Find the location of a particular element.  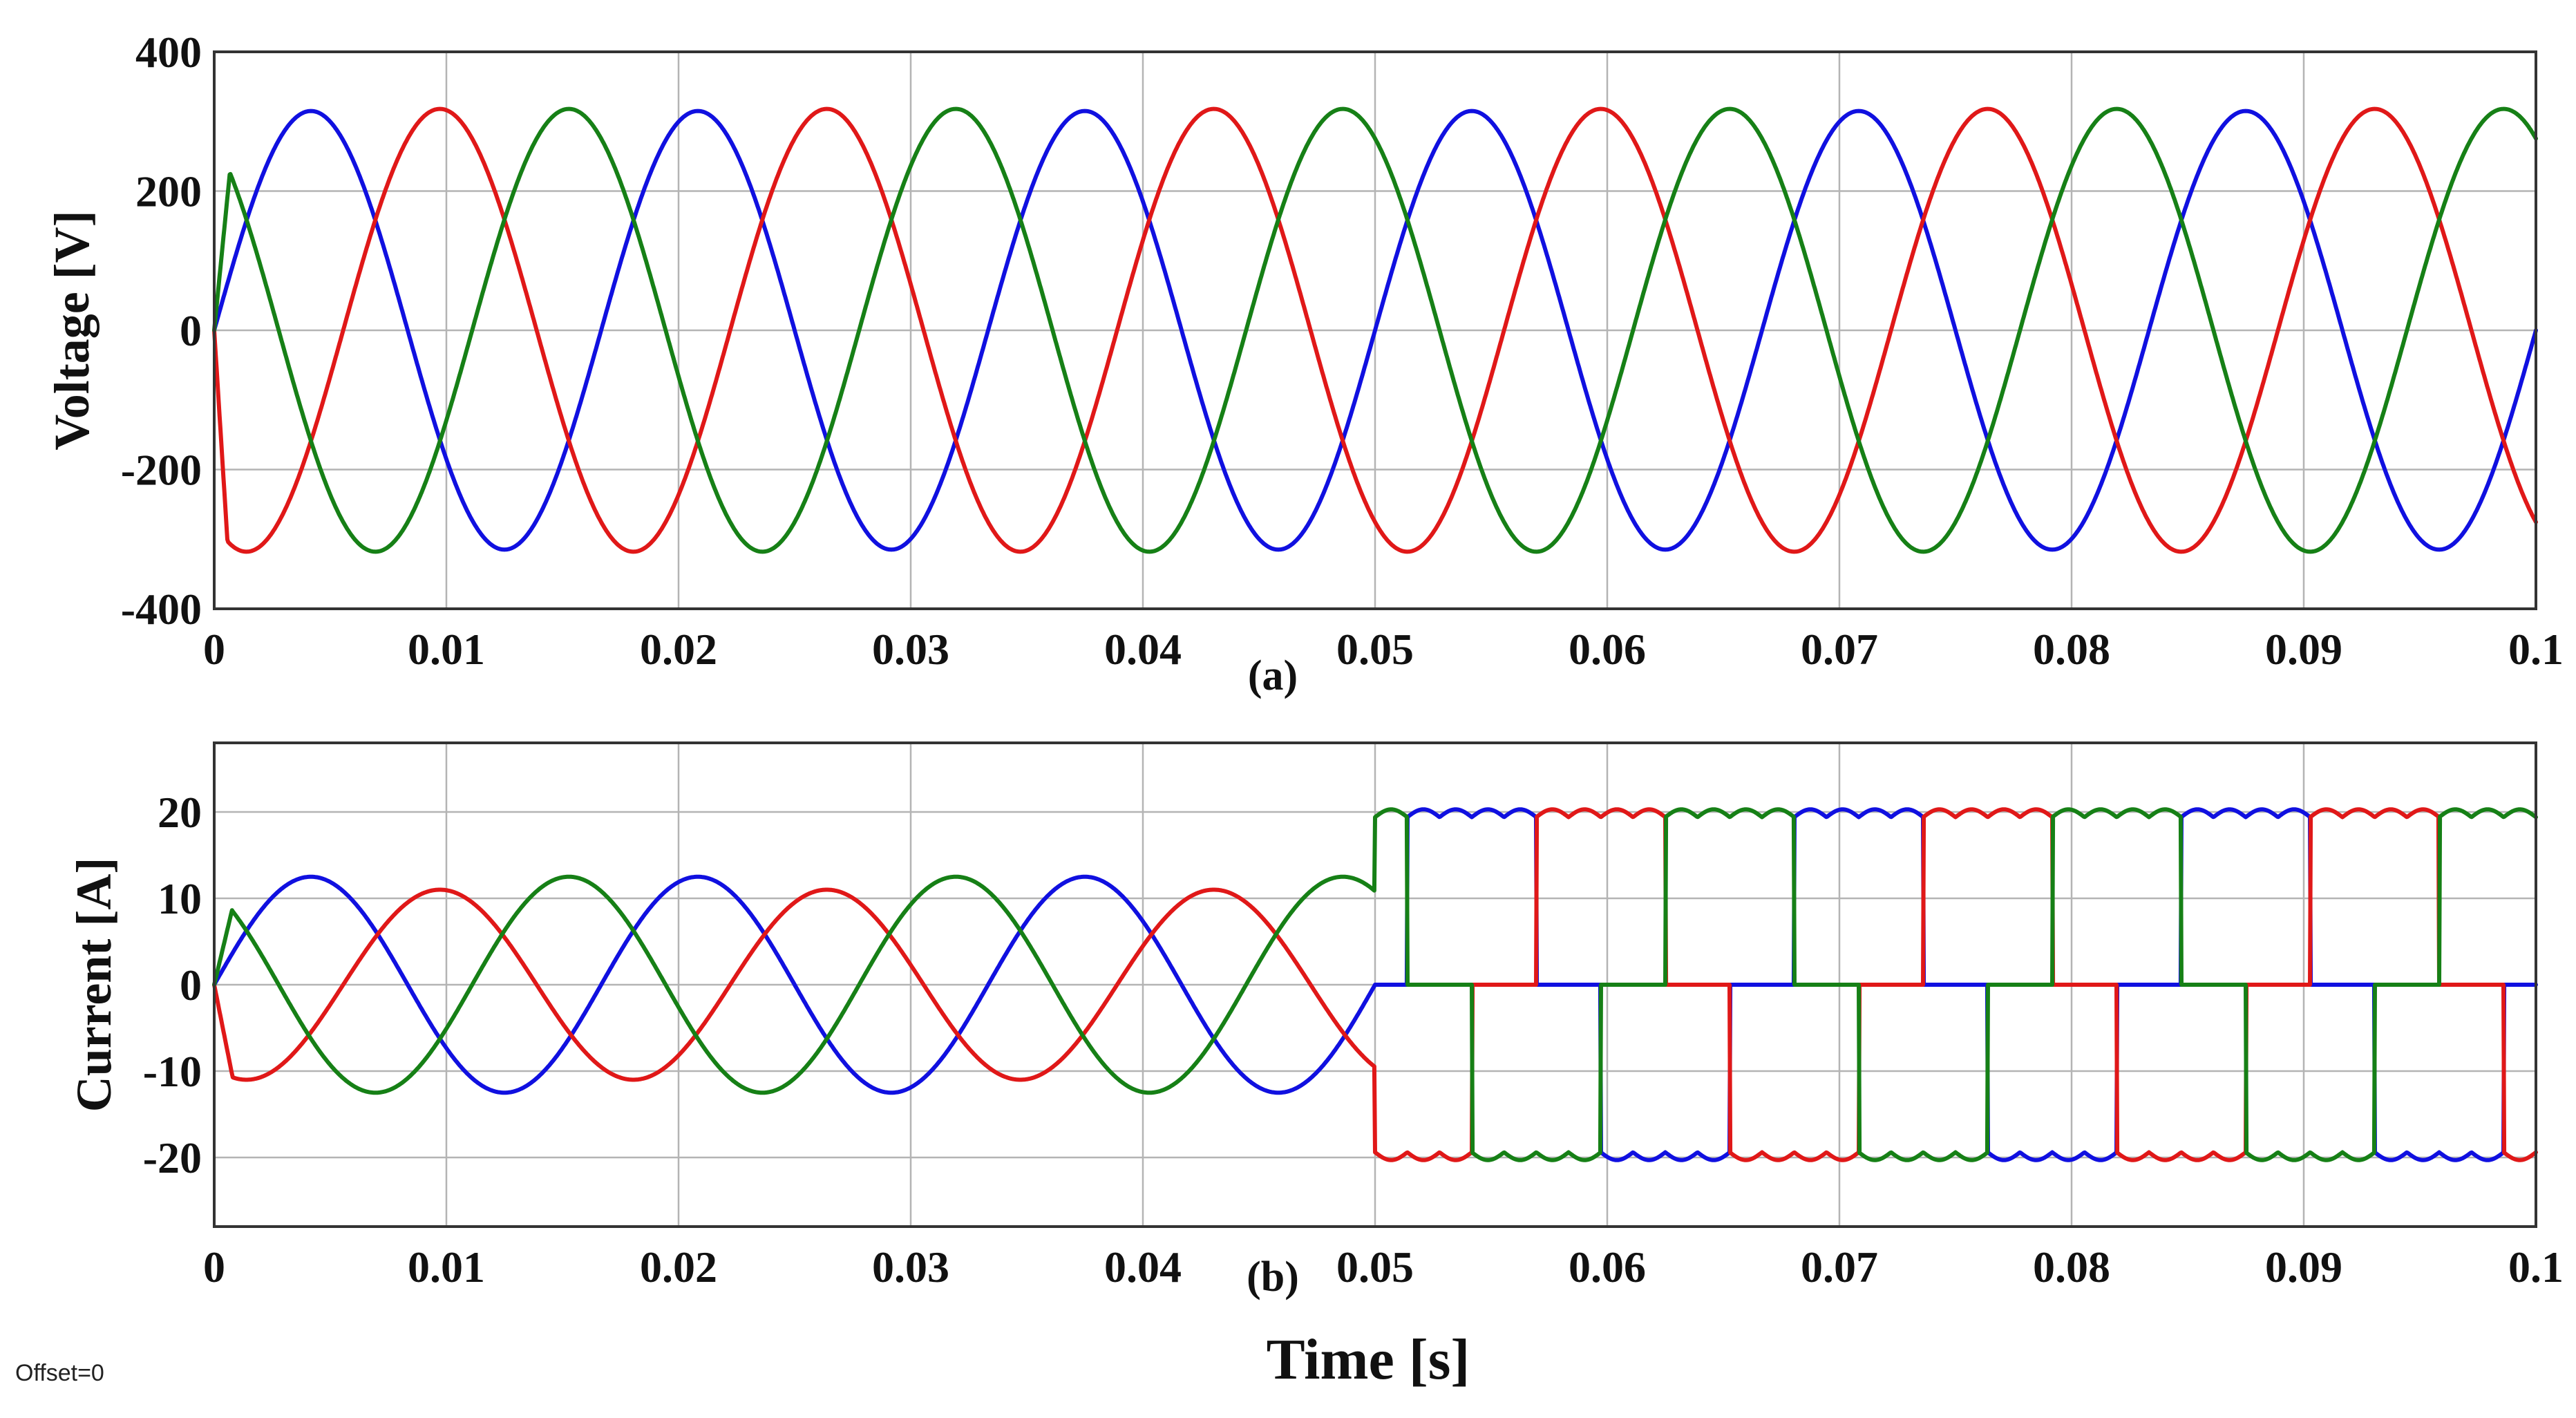

current-y-axis-label: Current [A] is located at coordinates (94, 985).